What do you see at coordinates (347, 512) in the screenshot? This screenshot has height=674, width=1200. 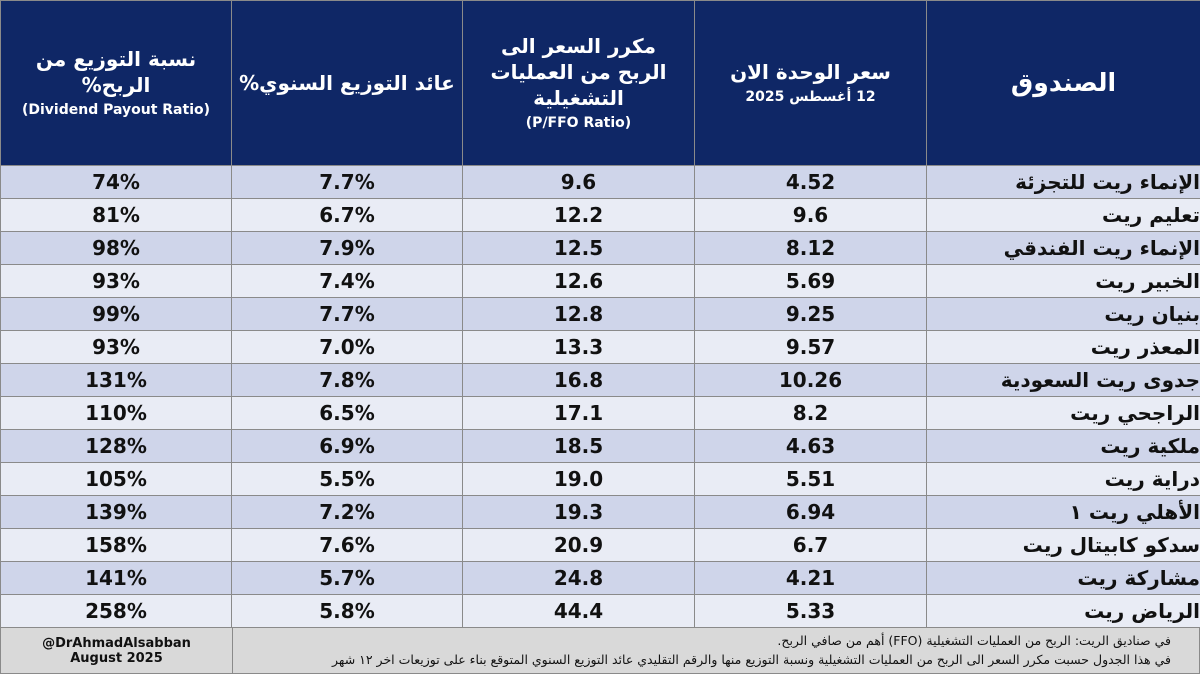 I see `cell-yield: 7.2%` at bounding box center [347, 512].